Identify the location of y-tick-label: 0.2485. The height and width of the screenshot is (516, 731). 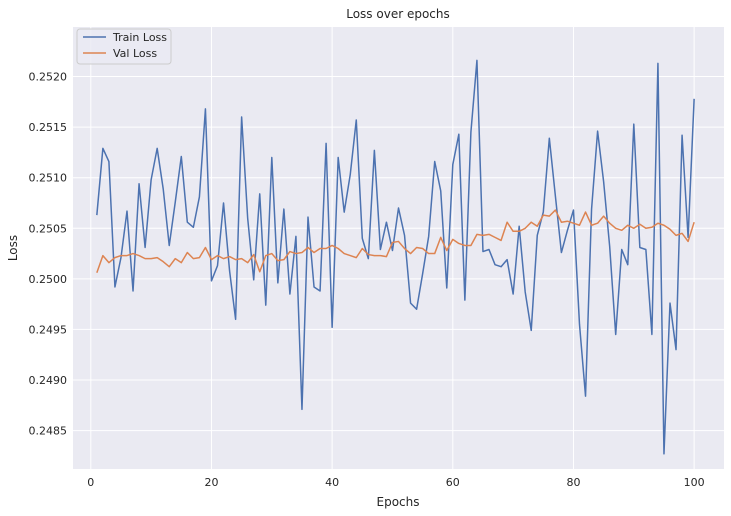
(48, 431).